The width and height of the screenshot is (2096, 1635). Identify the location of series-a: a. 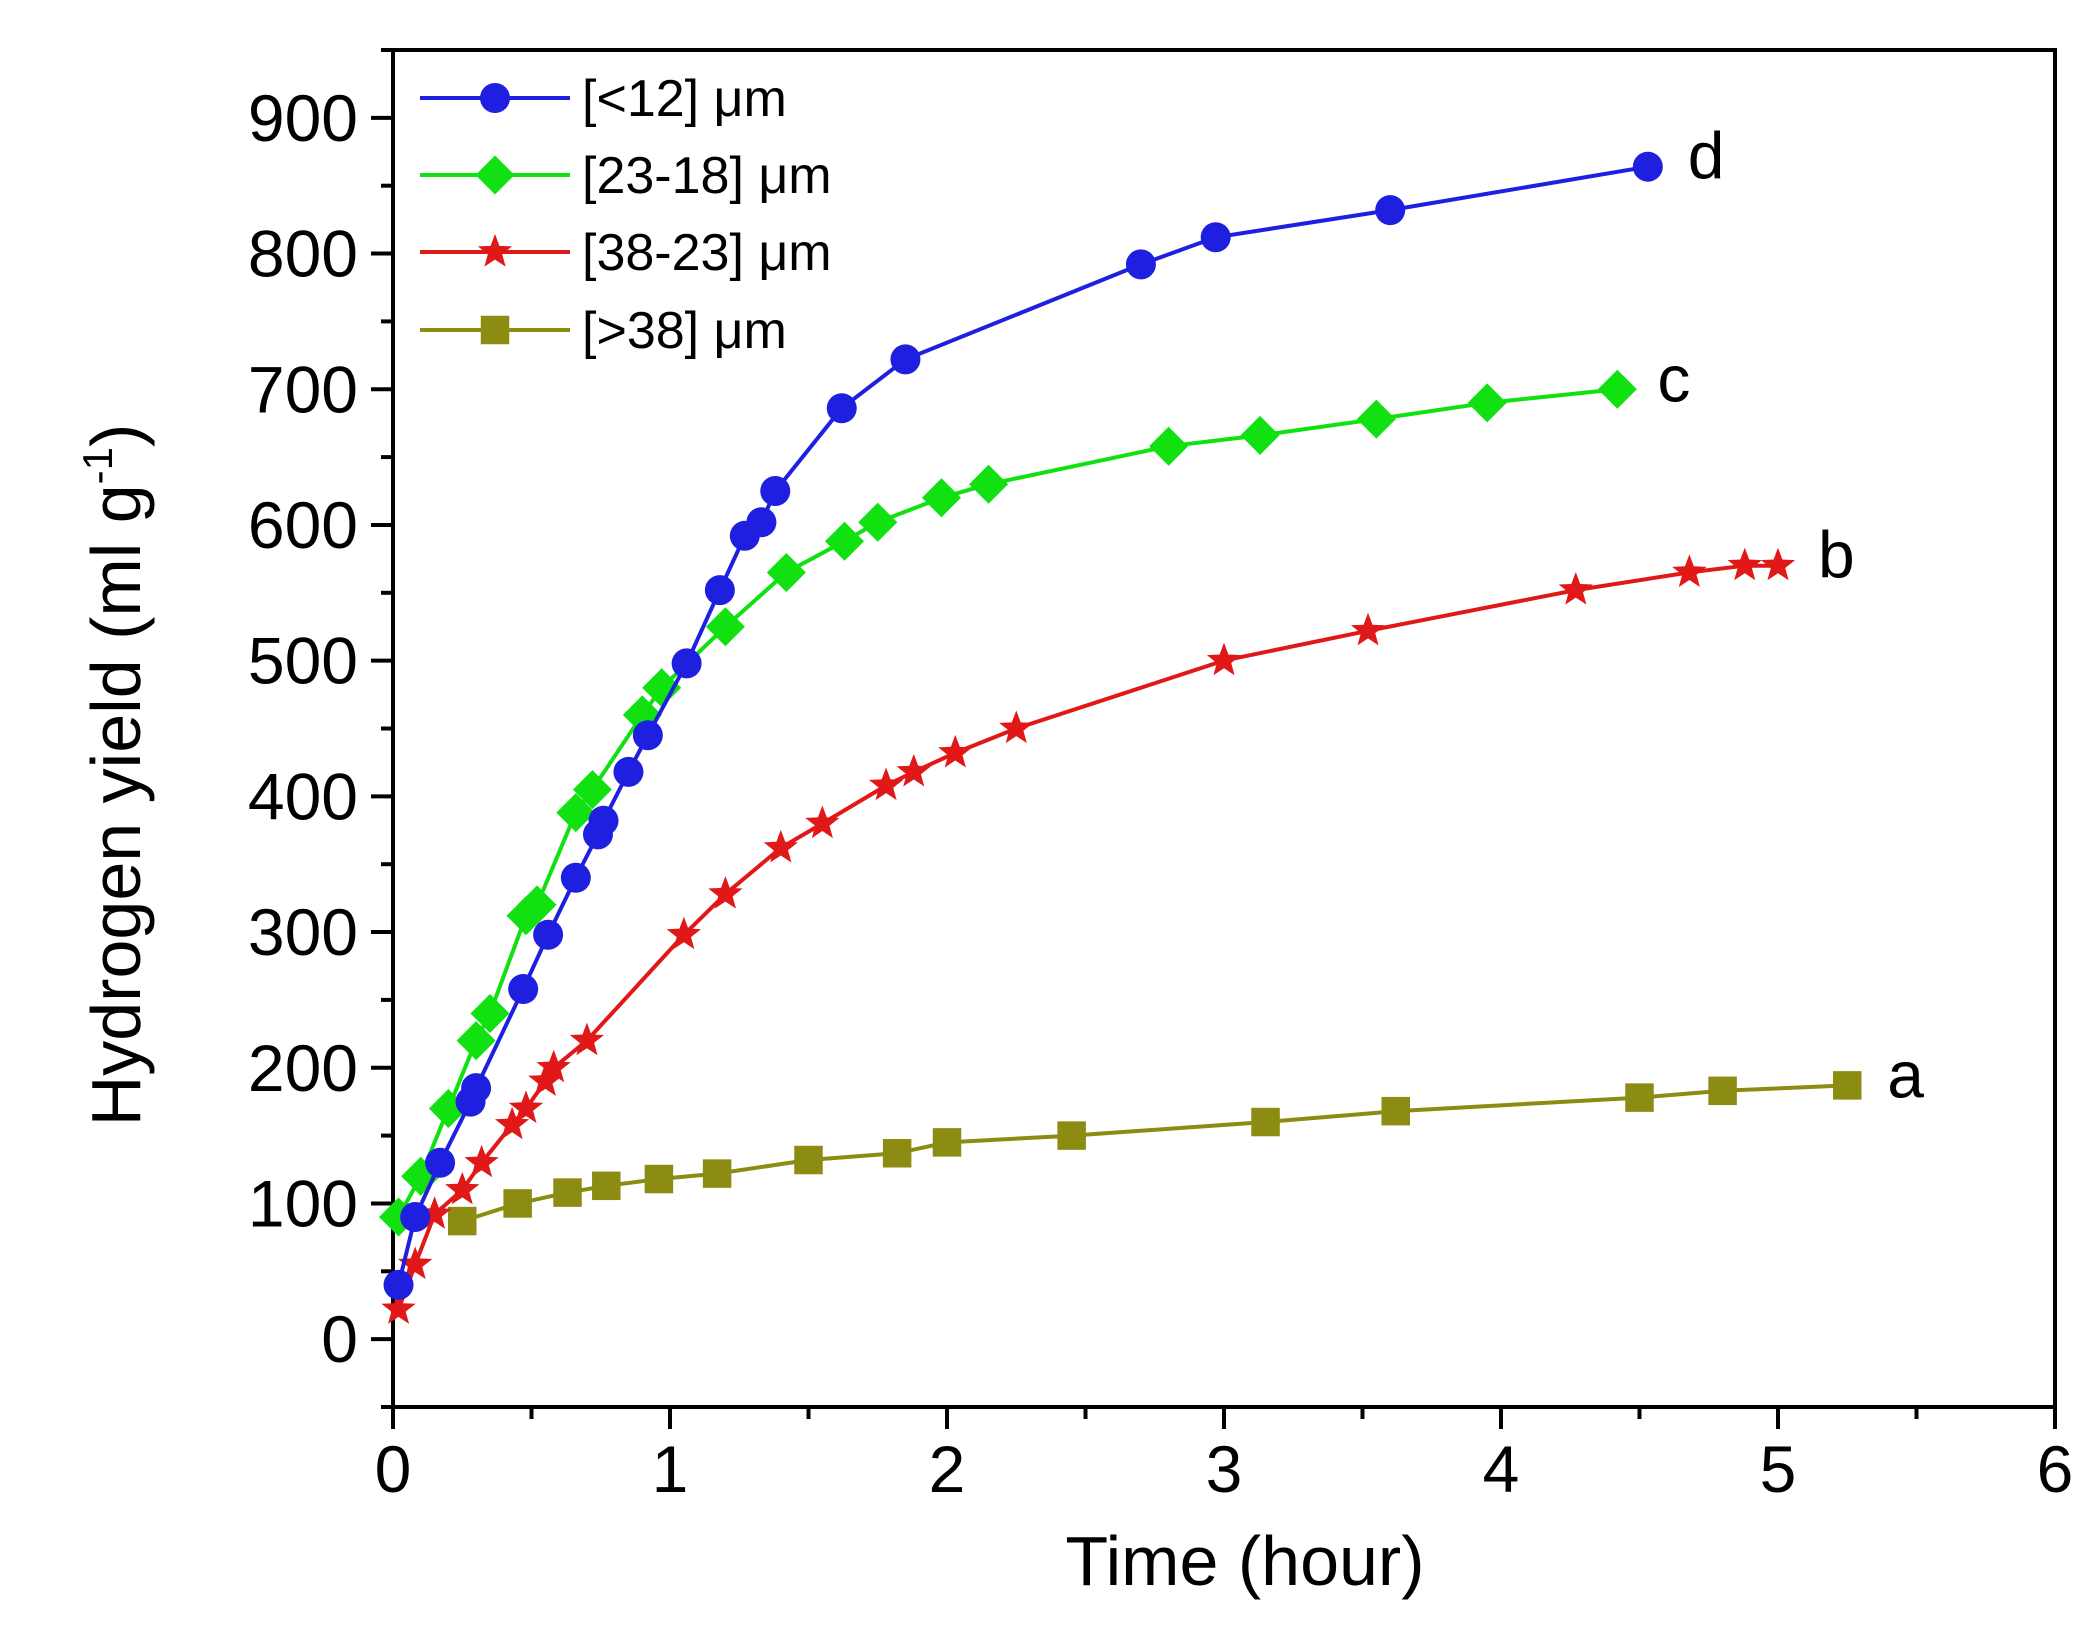
(1186, 1136).